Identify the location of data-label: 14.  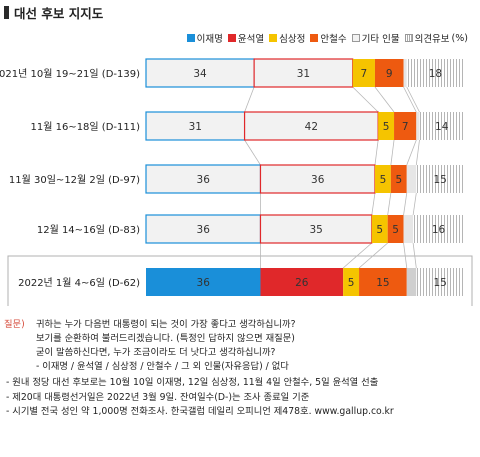
(442, 127).